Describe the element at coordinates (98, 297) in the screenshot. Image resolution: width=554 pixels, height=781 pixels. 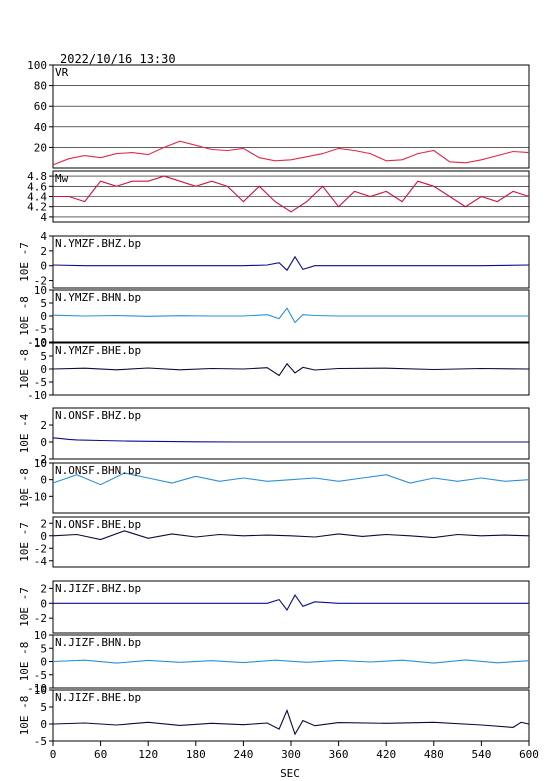
I see `panel-label: N.YMZF.BHN.bp` at that location.